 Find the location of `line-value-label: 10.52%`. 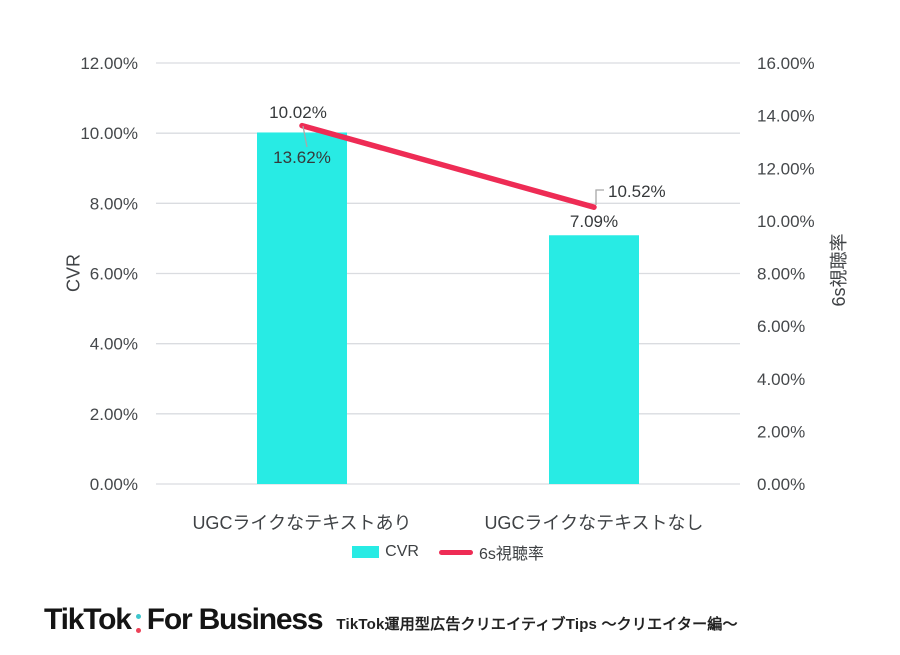

line-value-label: 10.52% is located at coordinates (637, 191).